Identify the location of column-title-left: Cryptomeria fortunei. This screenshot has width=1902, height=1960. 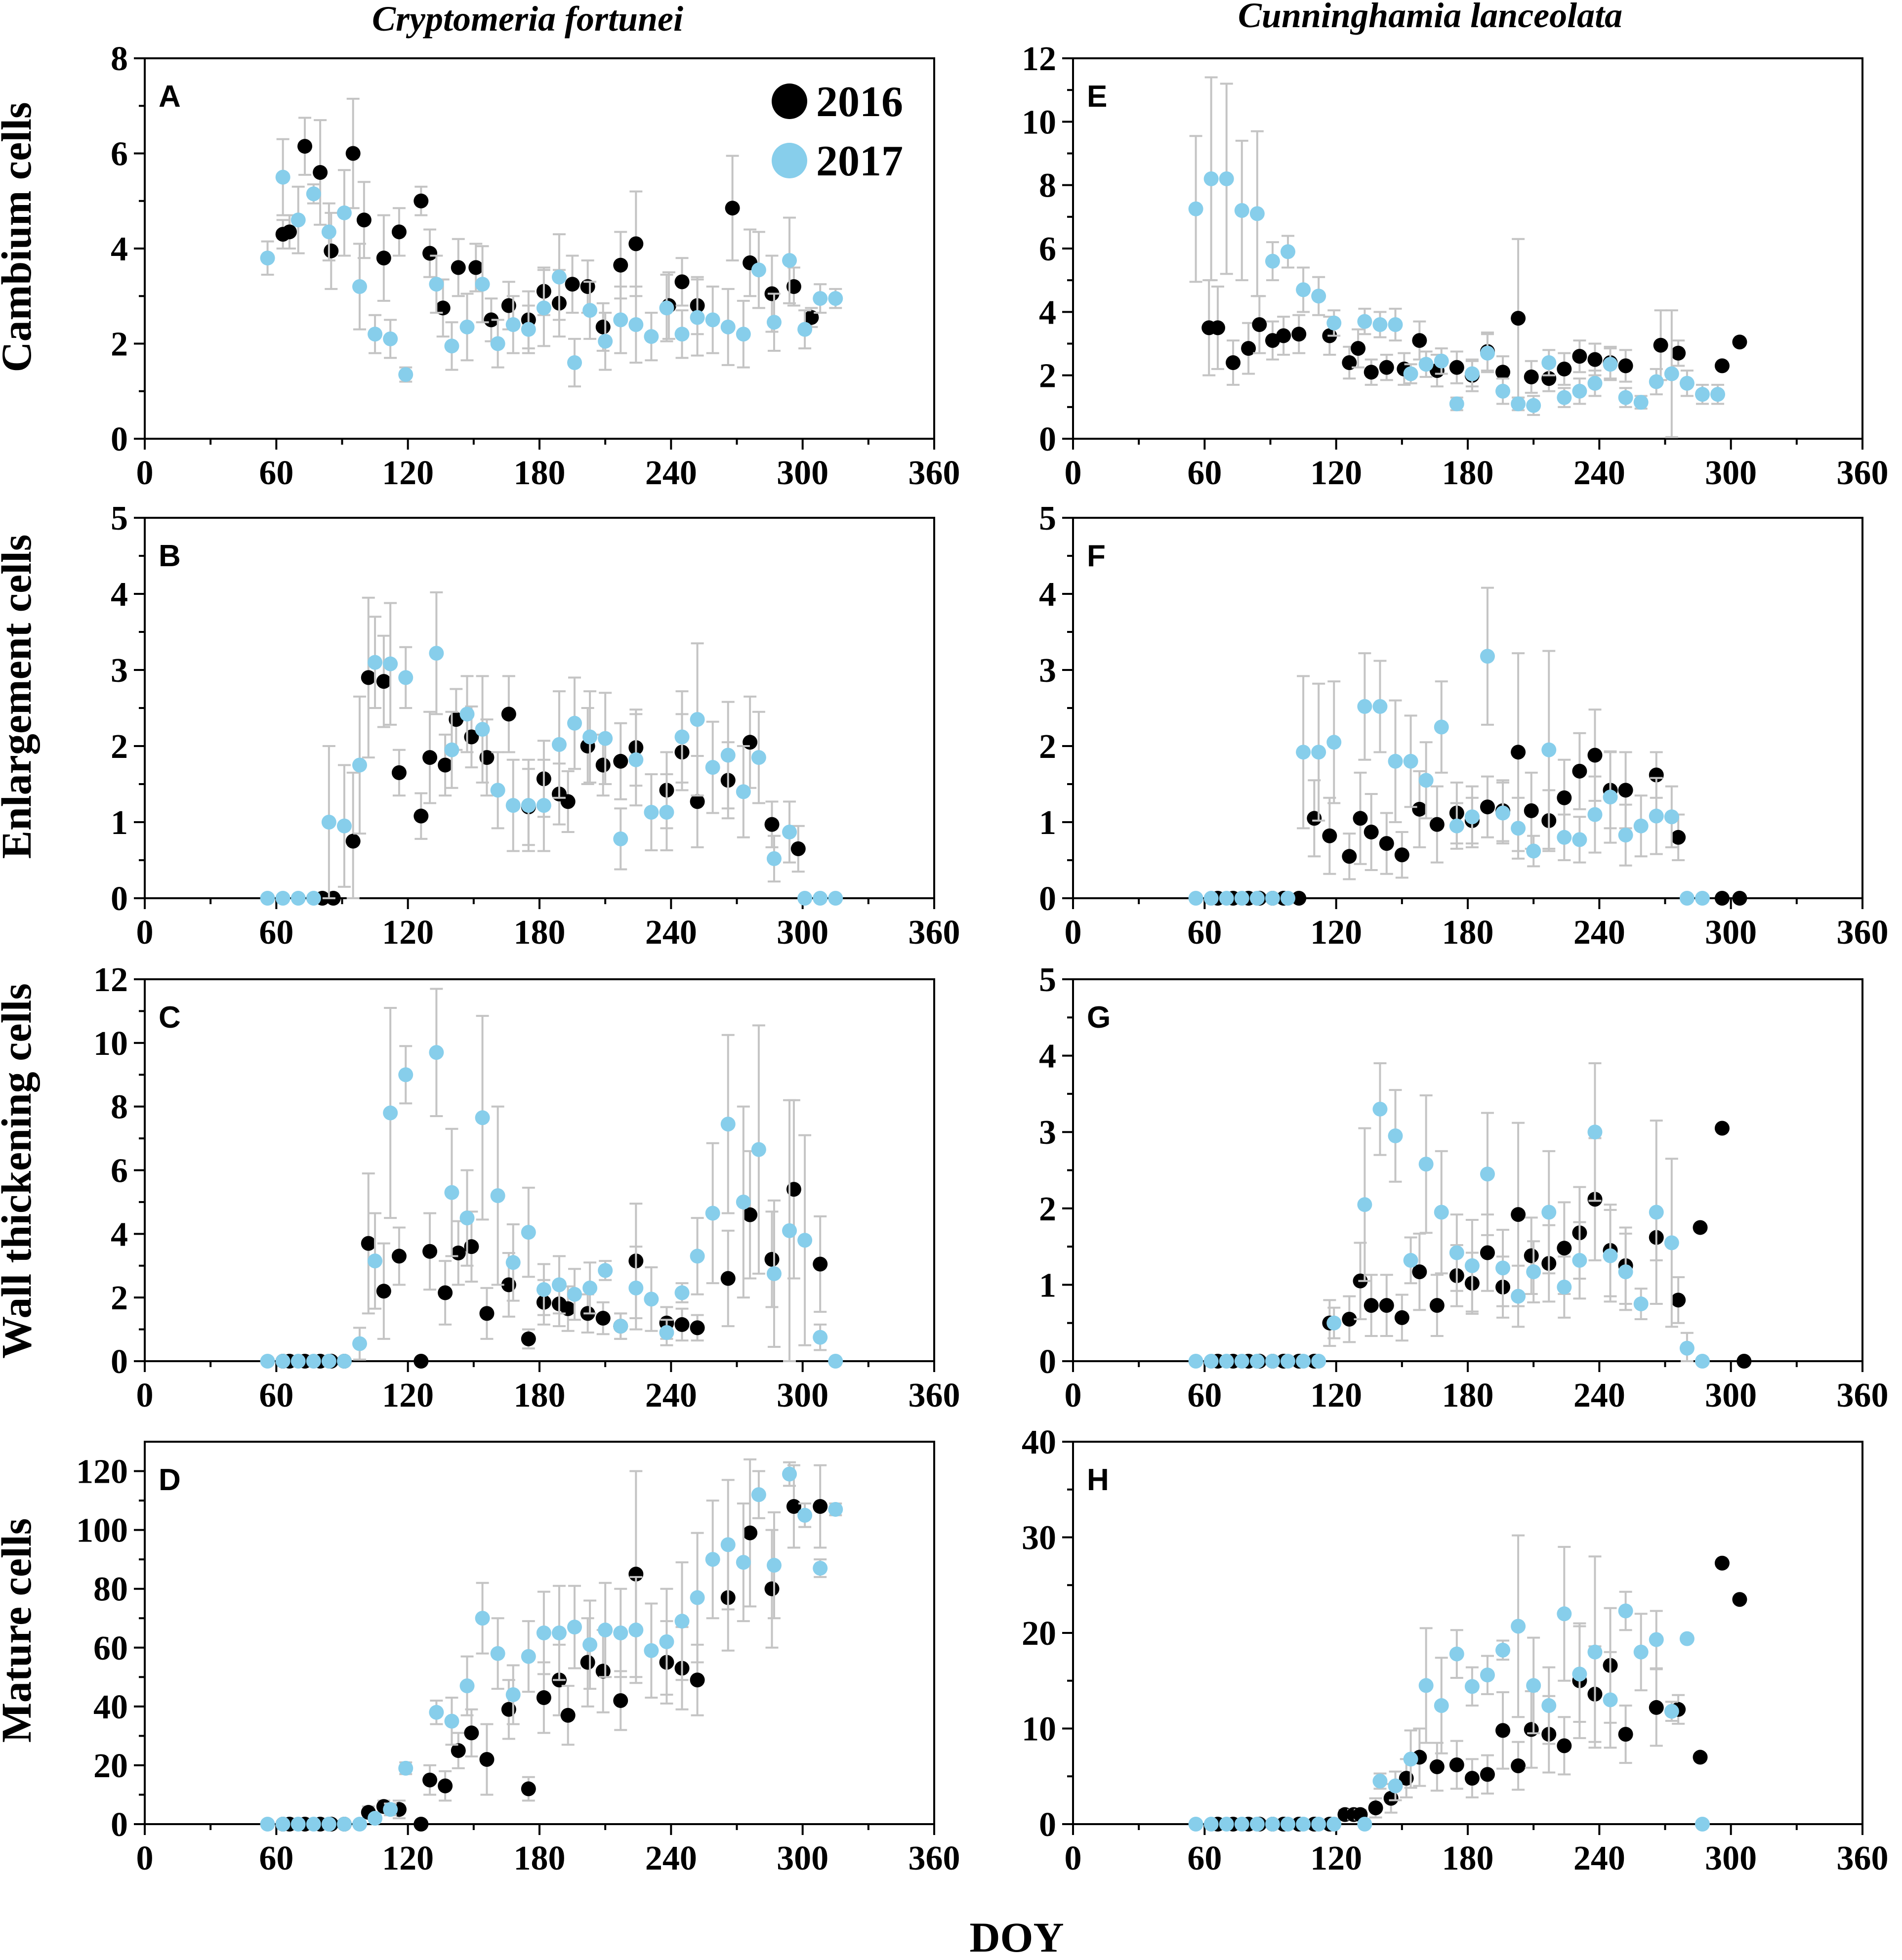
(527, 19).